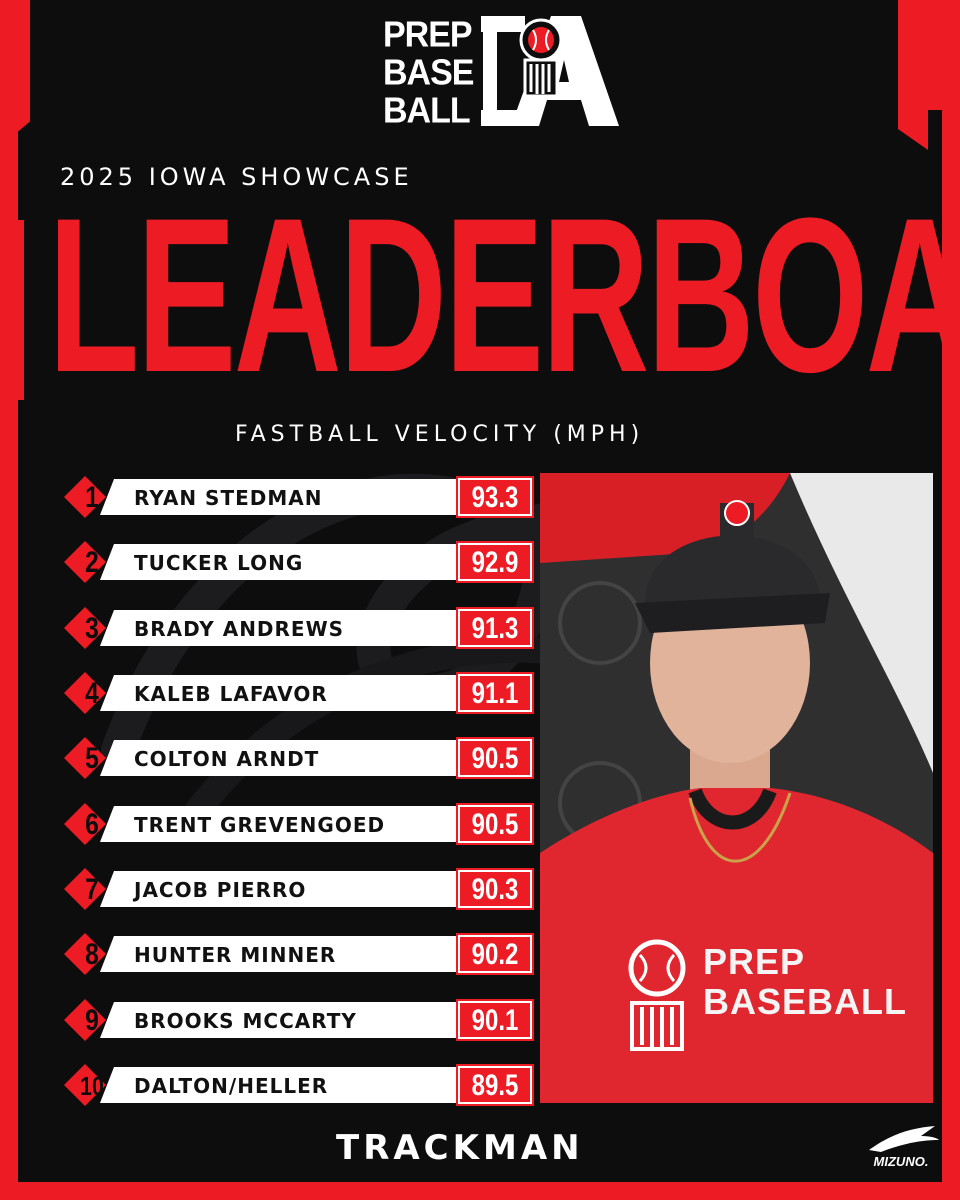  I want to click on leaderboard-row: 8 HUNTER MINNER 90.2, so click(300, 954).